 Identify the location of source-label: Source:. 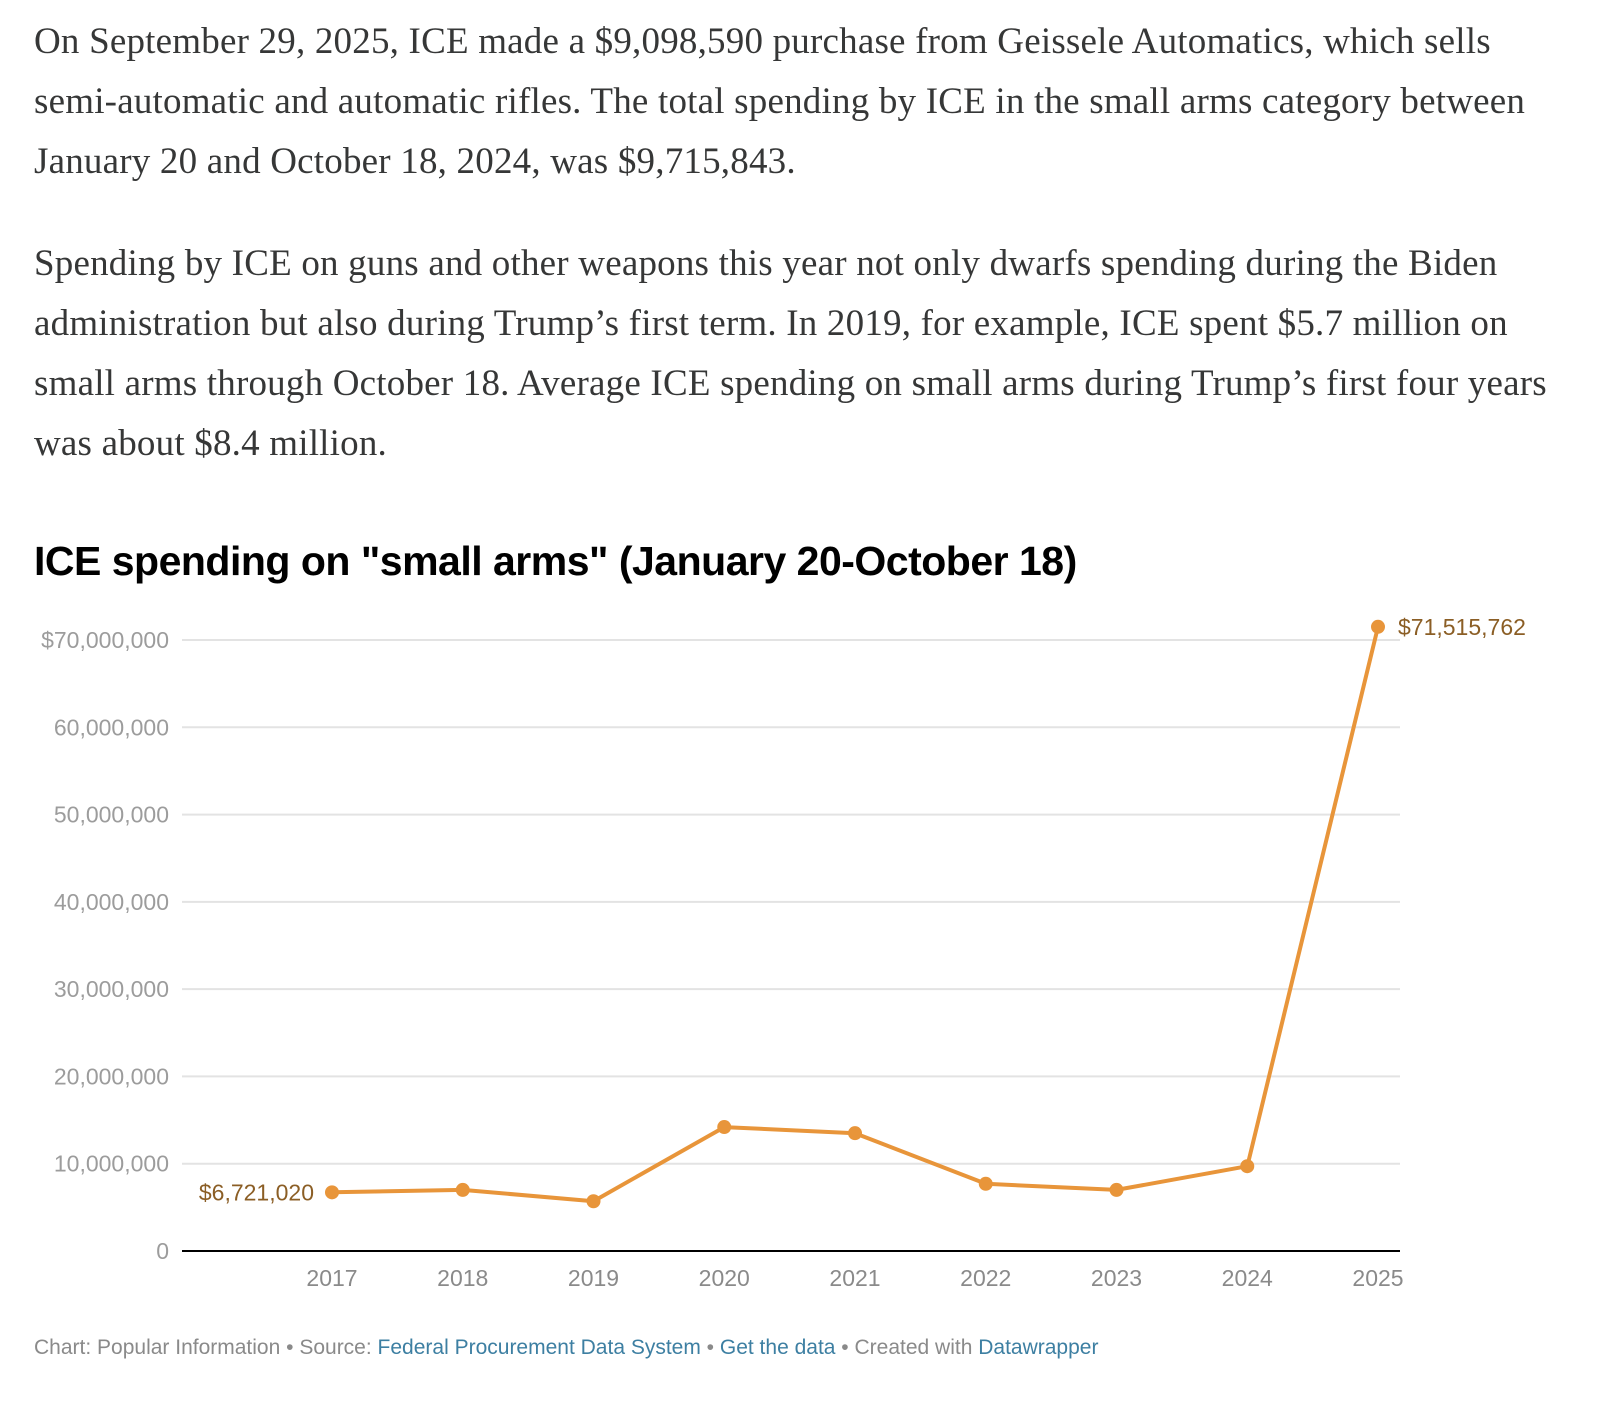
(338, 1347).